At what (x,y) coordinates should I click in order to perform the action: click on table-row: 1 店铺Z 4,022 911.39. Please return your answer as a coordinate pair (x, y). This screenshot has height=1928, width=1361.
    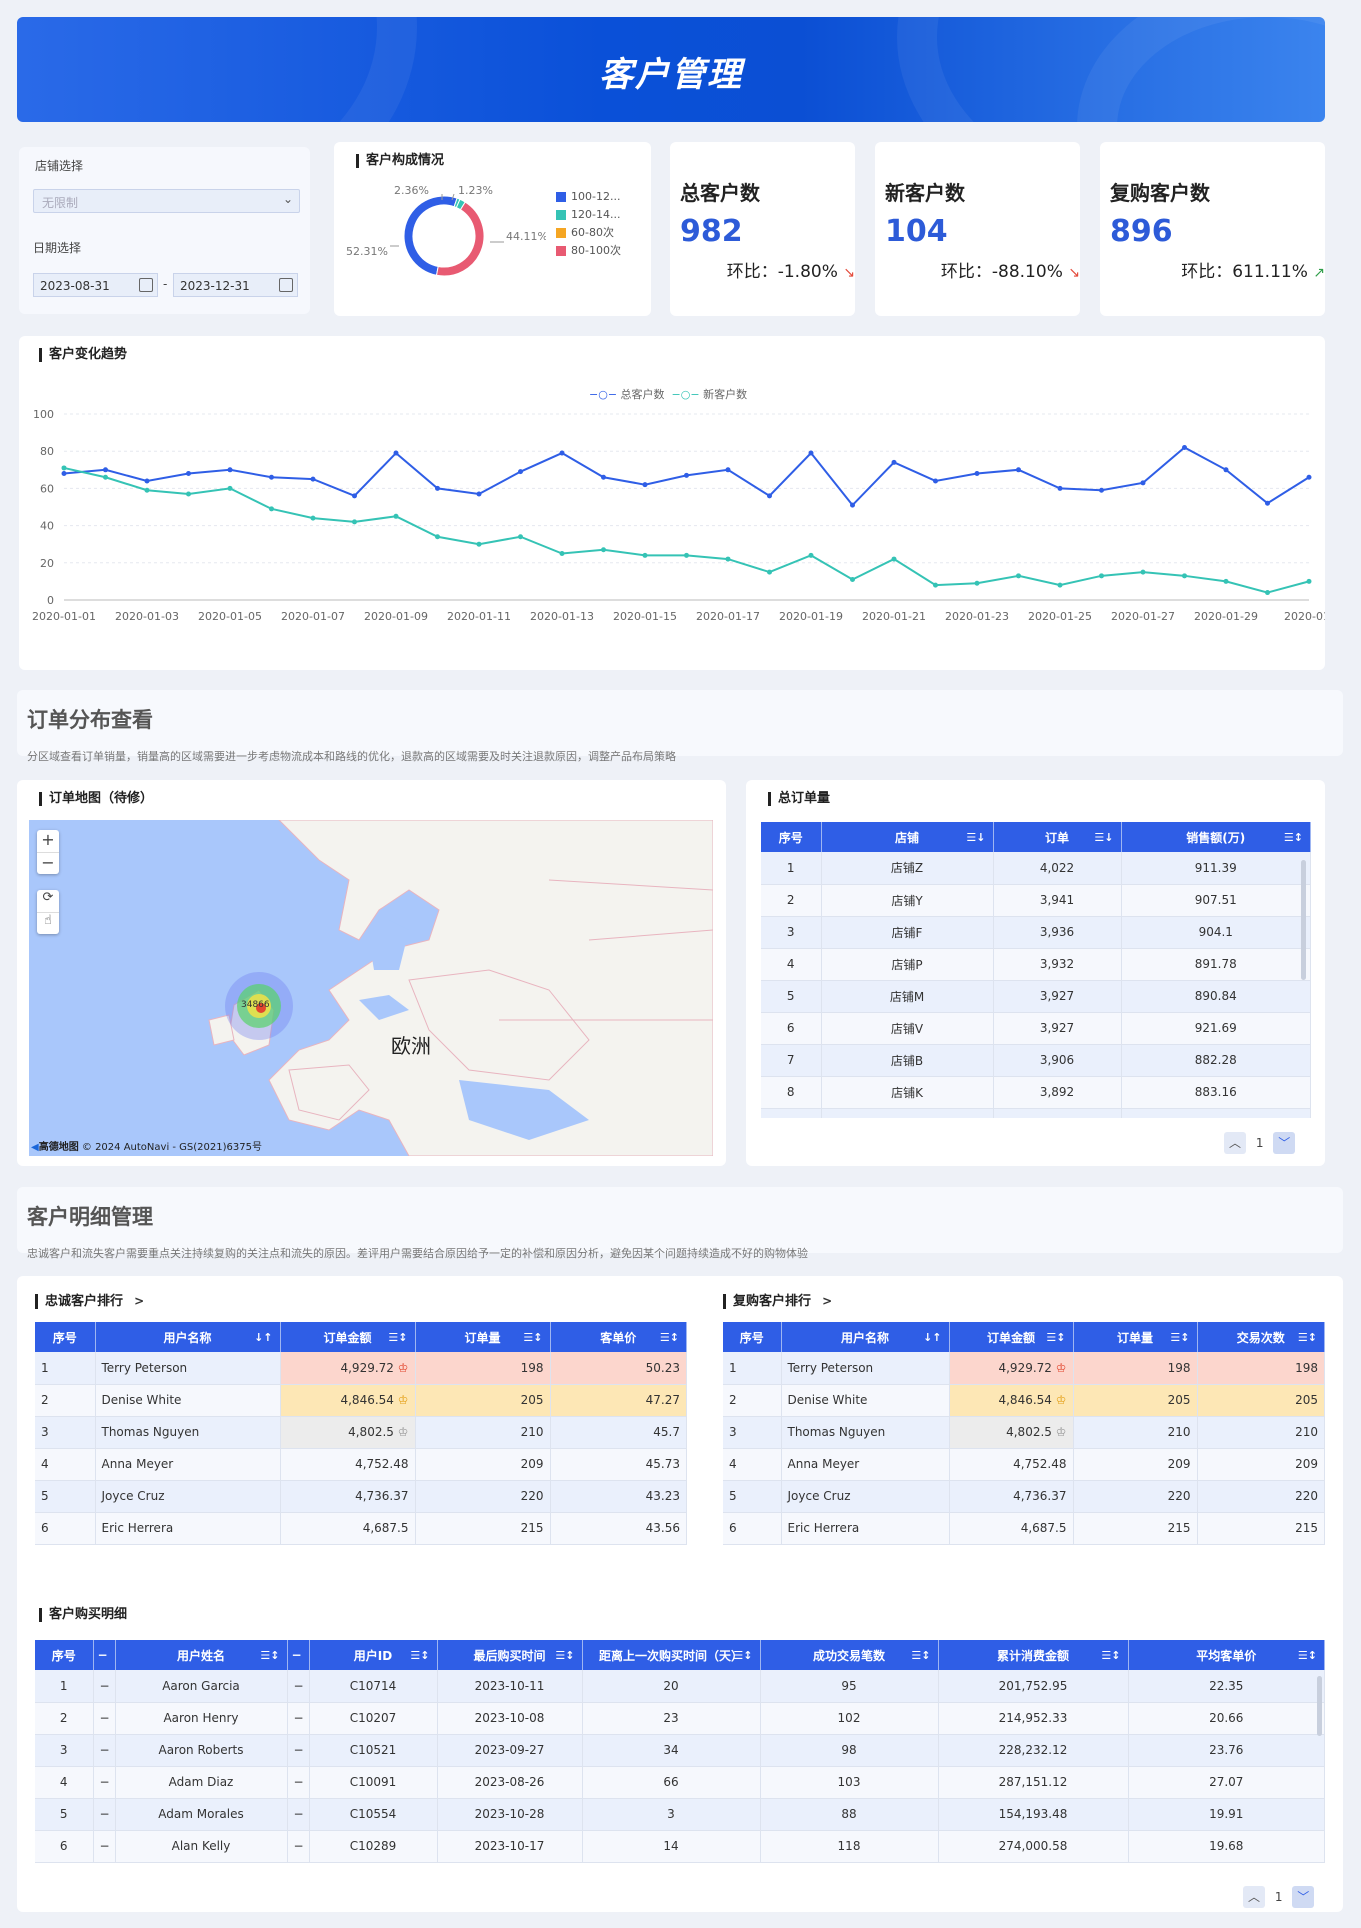
    Looking at the image, I should click on (1036, 868).